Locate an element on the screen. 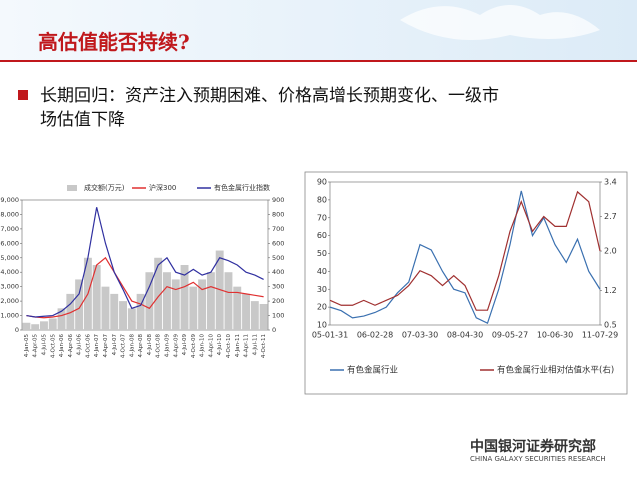  footer-name: 中国银河证券研究部 is located at coordinates (533, 447).